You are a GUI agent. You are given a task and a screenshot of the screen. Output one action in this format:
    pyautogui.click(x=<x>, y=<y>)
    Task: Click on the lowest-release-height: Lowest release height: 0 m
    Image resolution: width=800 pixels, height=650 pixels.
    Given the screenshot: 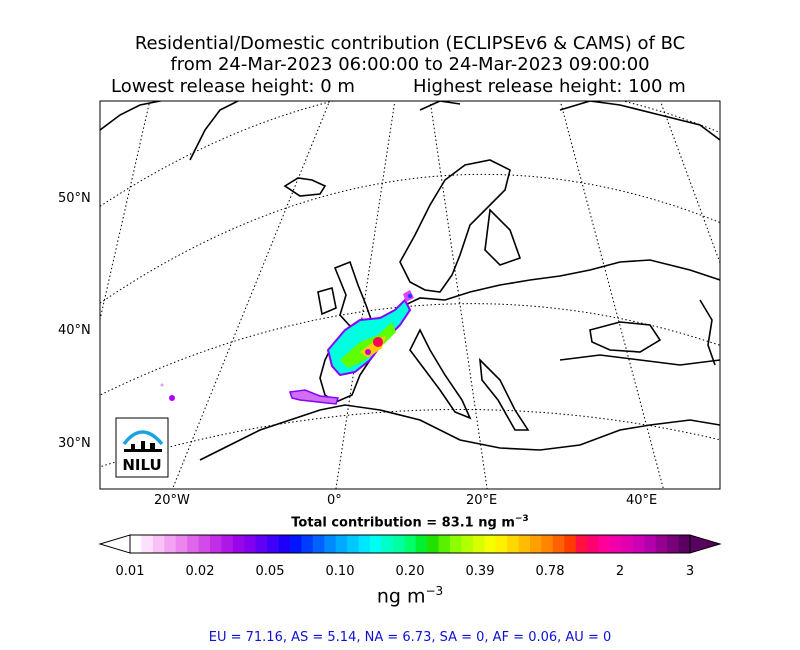 What is the action you would take?
    pyautogui.click(x=233, y=86)
    